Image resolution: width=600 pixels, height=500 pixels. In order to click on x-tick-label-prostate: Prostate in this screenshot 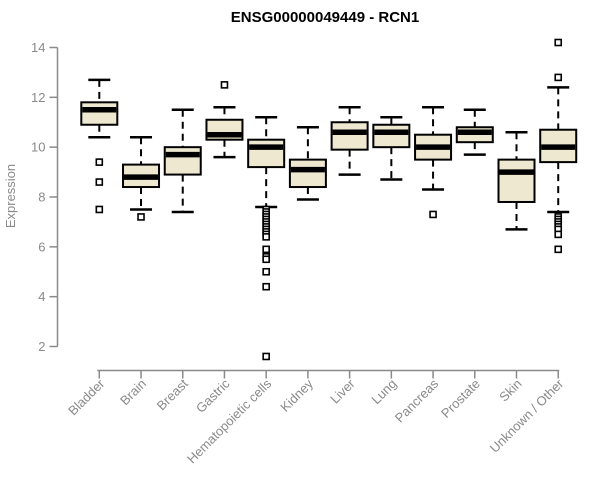, I will do `click(460, 398)`.